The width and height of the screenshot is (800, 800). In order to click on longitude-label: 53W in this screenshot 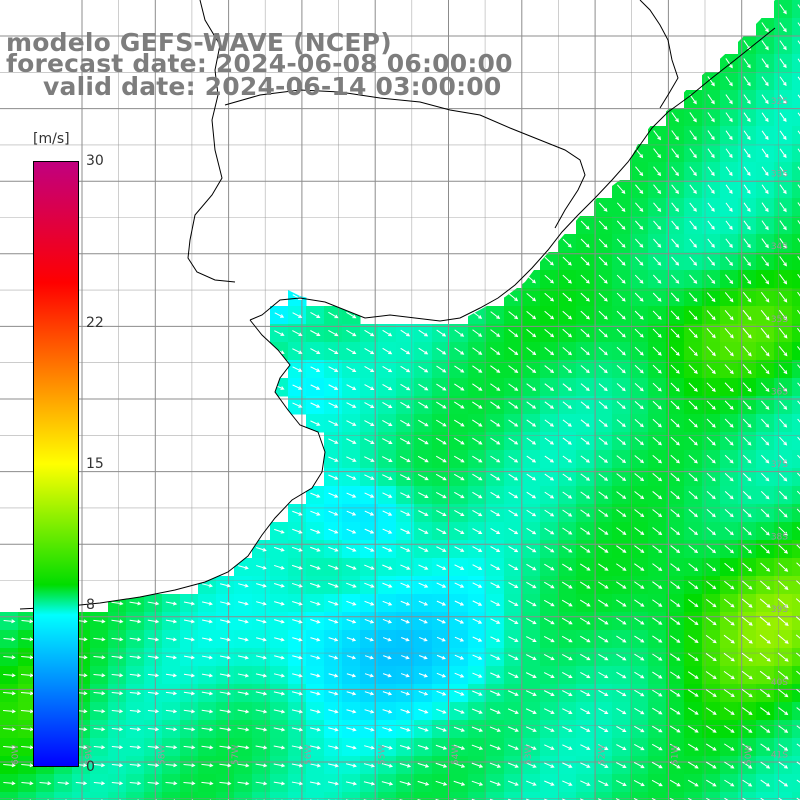, I will do `click(529, 755)`.